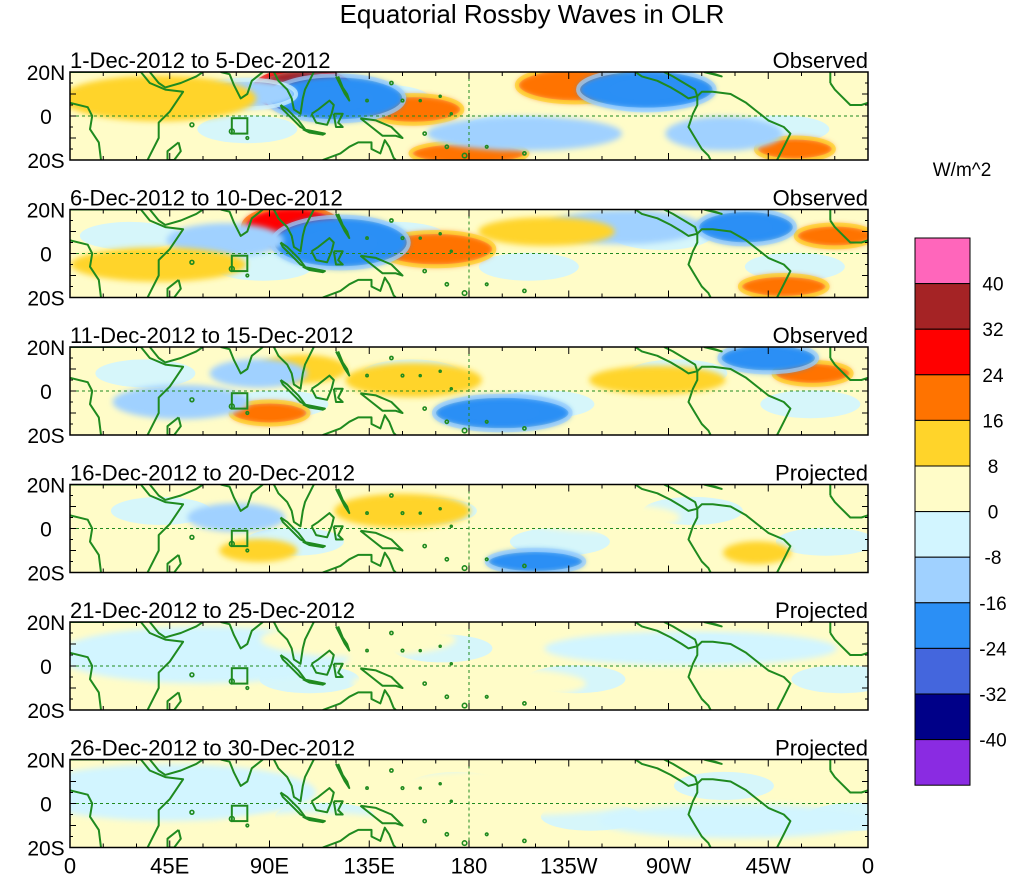  What do you see at coordinates (993, 649) in the screenshot?
I see `colorbar-level-label: -24` at bounding box center [993, 649].